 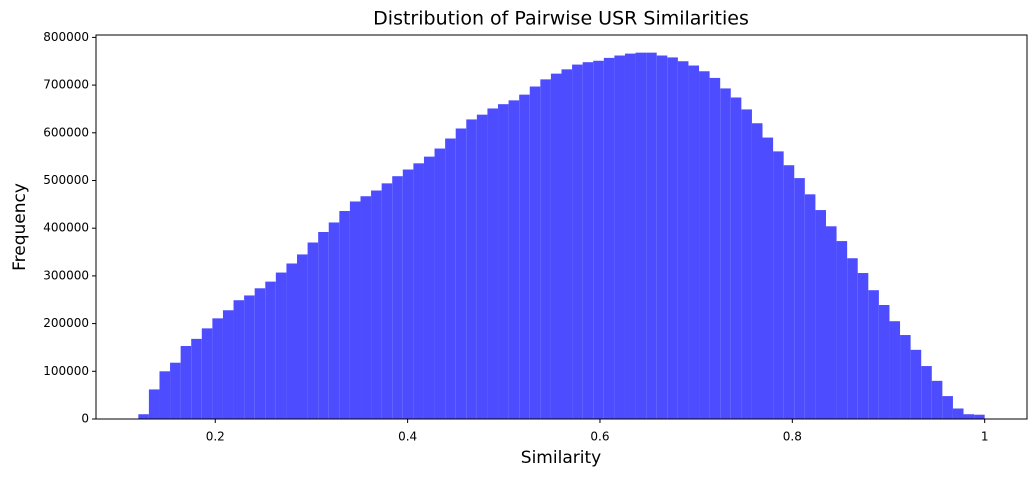 What do you see at coordinates (407, 437) in the screenshot?
I see `x-tick-label: 0.4` at bounding box center [407, 437].